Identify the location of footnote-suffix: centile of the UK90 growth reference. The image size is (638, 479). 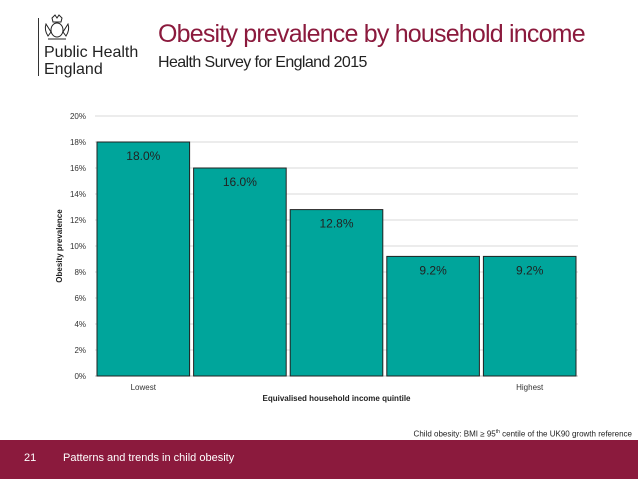
(565, 434).